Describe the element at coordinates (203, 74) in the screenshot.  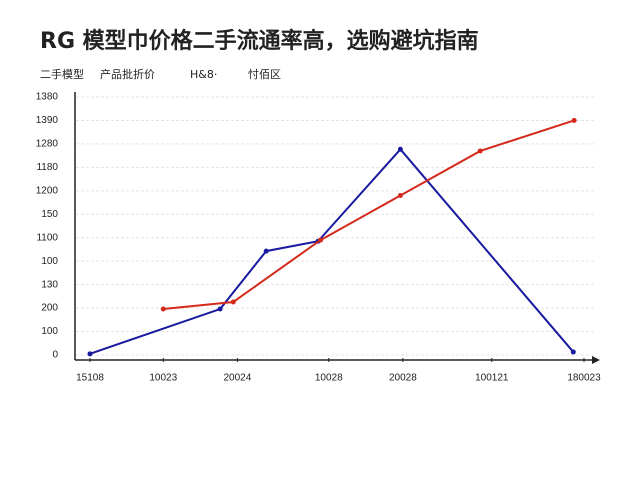
I see `legend-text: H&8·` at that location.